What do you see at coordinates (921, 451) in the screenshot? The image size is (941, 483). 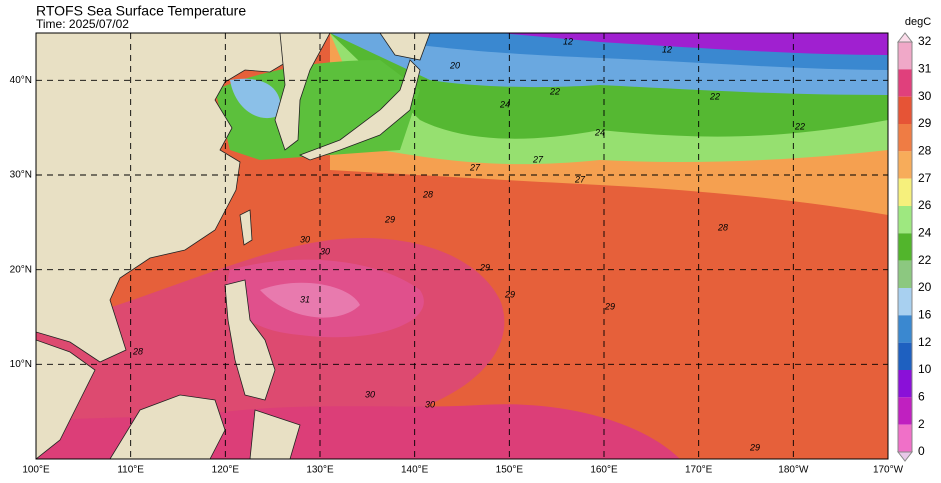 I see `colorbar-label: 0` at bounding box center [921, 451].